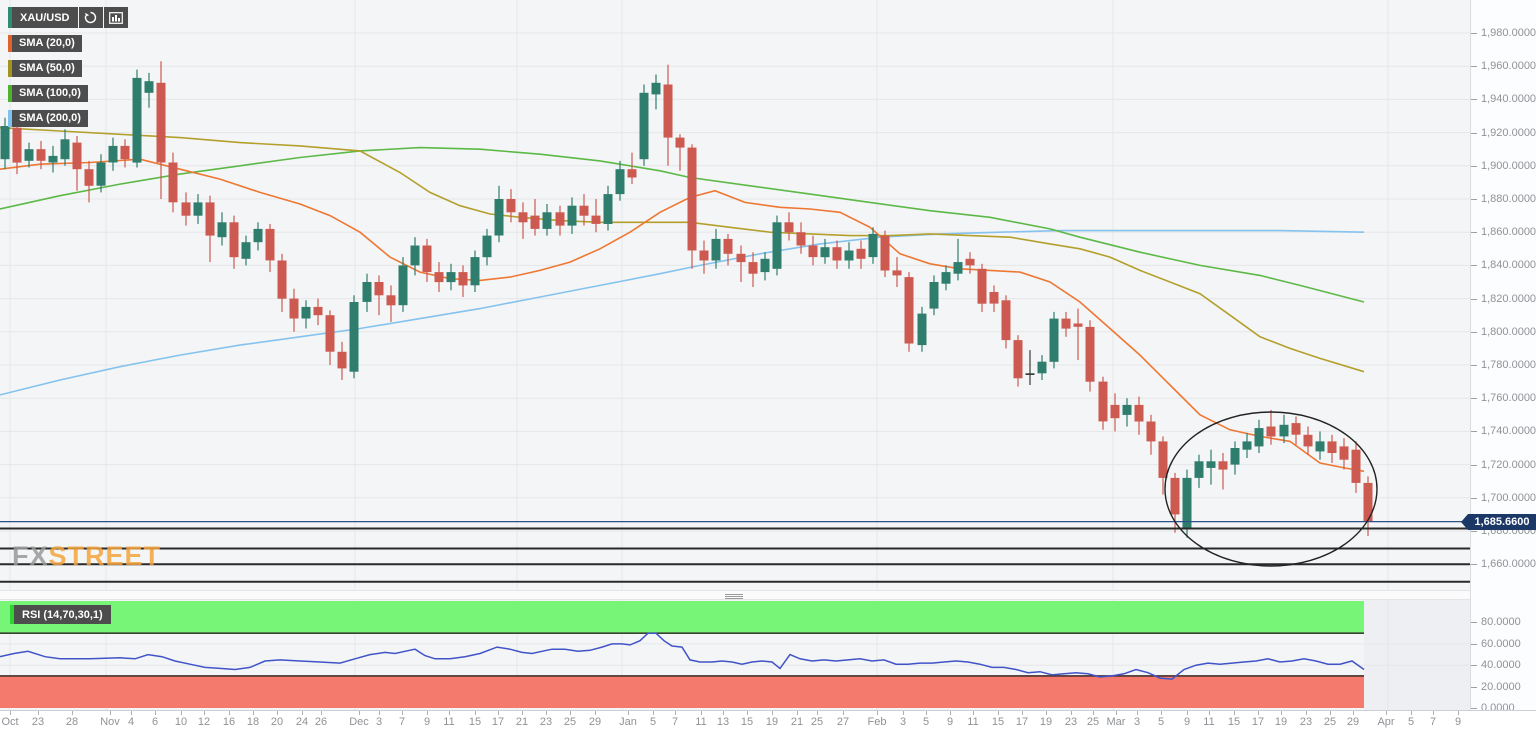  I want to click on price-axis-label: 1,820.0000, so click(1508, 299).